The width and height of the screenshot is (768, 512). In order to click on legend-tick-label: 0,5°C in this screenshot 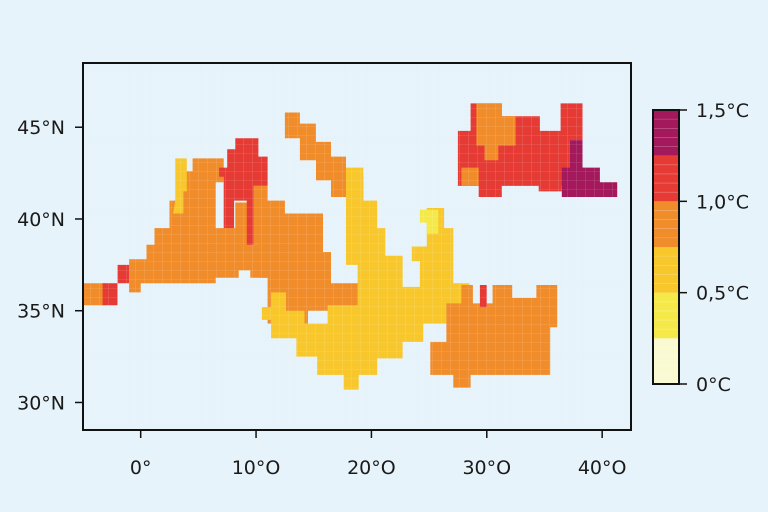, I will do `click(722, 294)`.